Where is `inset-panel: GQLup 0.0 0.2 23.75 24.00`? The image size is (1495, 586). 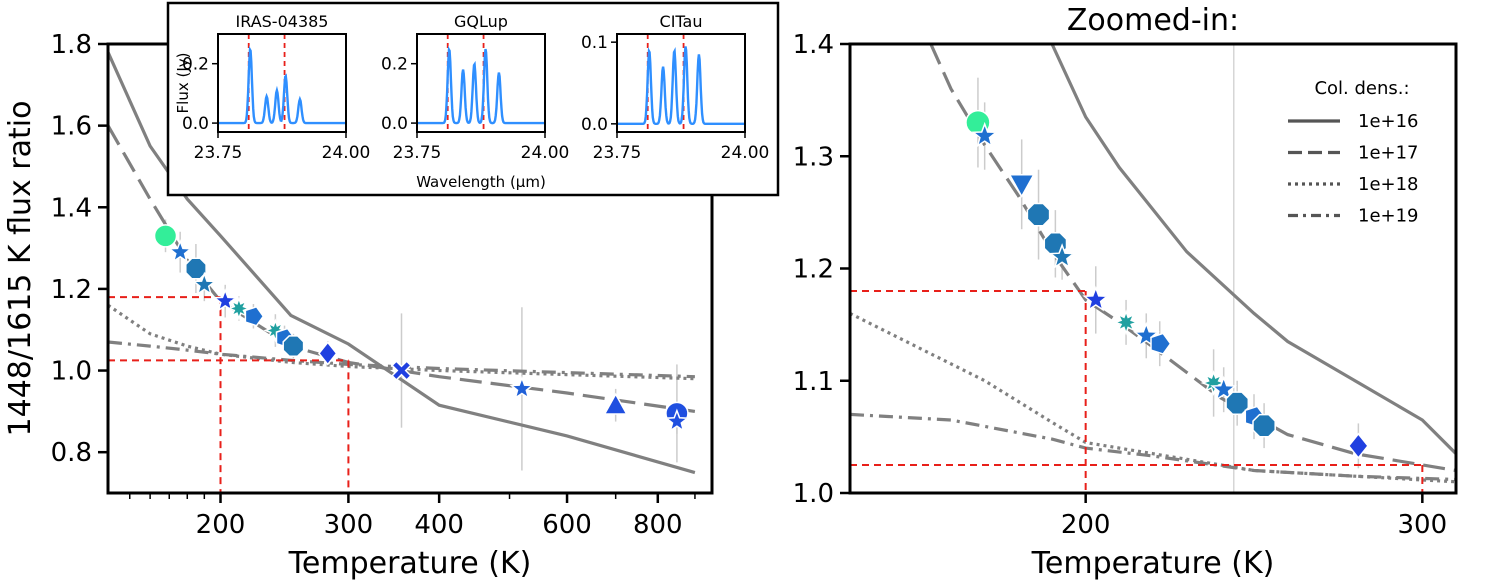
inset-panel: GQLup 0.0 0.2 23.75 24.00 is located at coordinates (475, 87).